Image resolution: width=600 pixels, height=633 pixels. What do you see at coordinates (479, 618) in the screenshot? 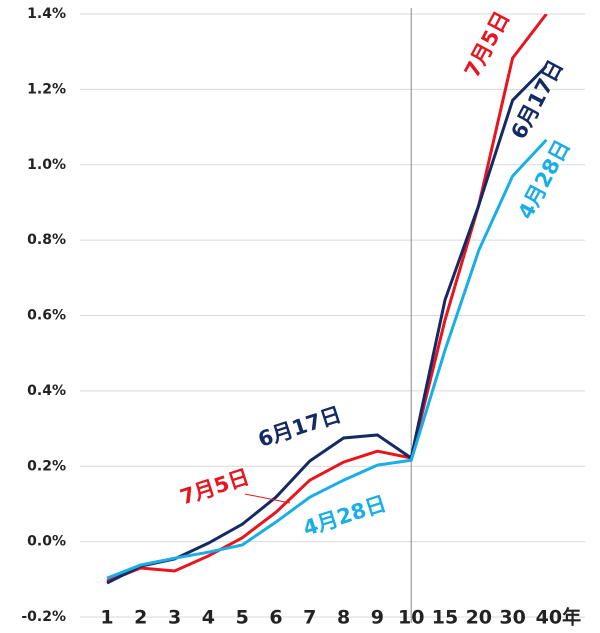
I see `x-tick-label: 20` at bounding box center [479, 618].